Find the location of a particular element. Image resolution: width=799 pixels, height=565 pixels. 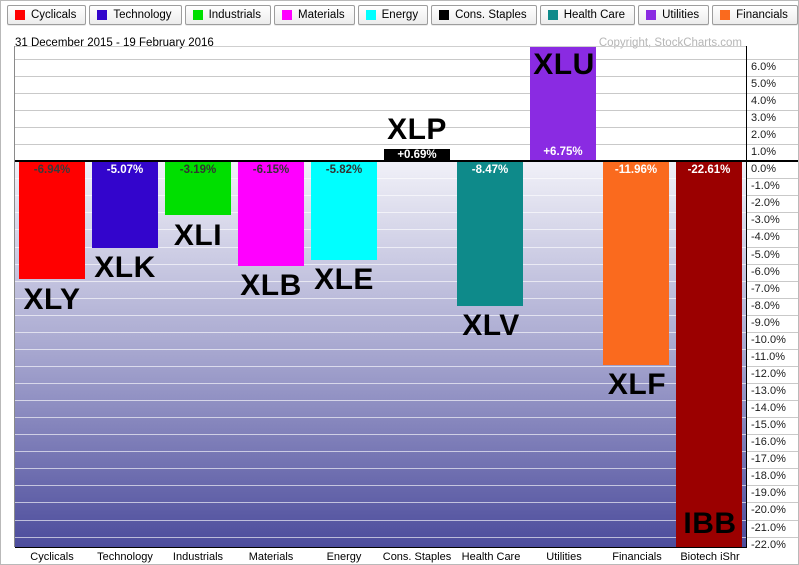

legend-item-energy: Energy is located at coordinates (393, 15).